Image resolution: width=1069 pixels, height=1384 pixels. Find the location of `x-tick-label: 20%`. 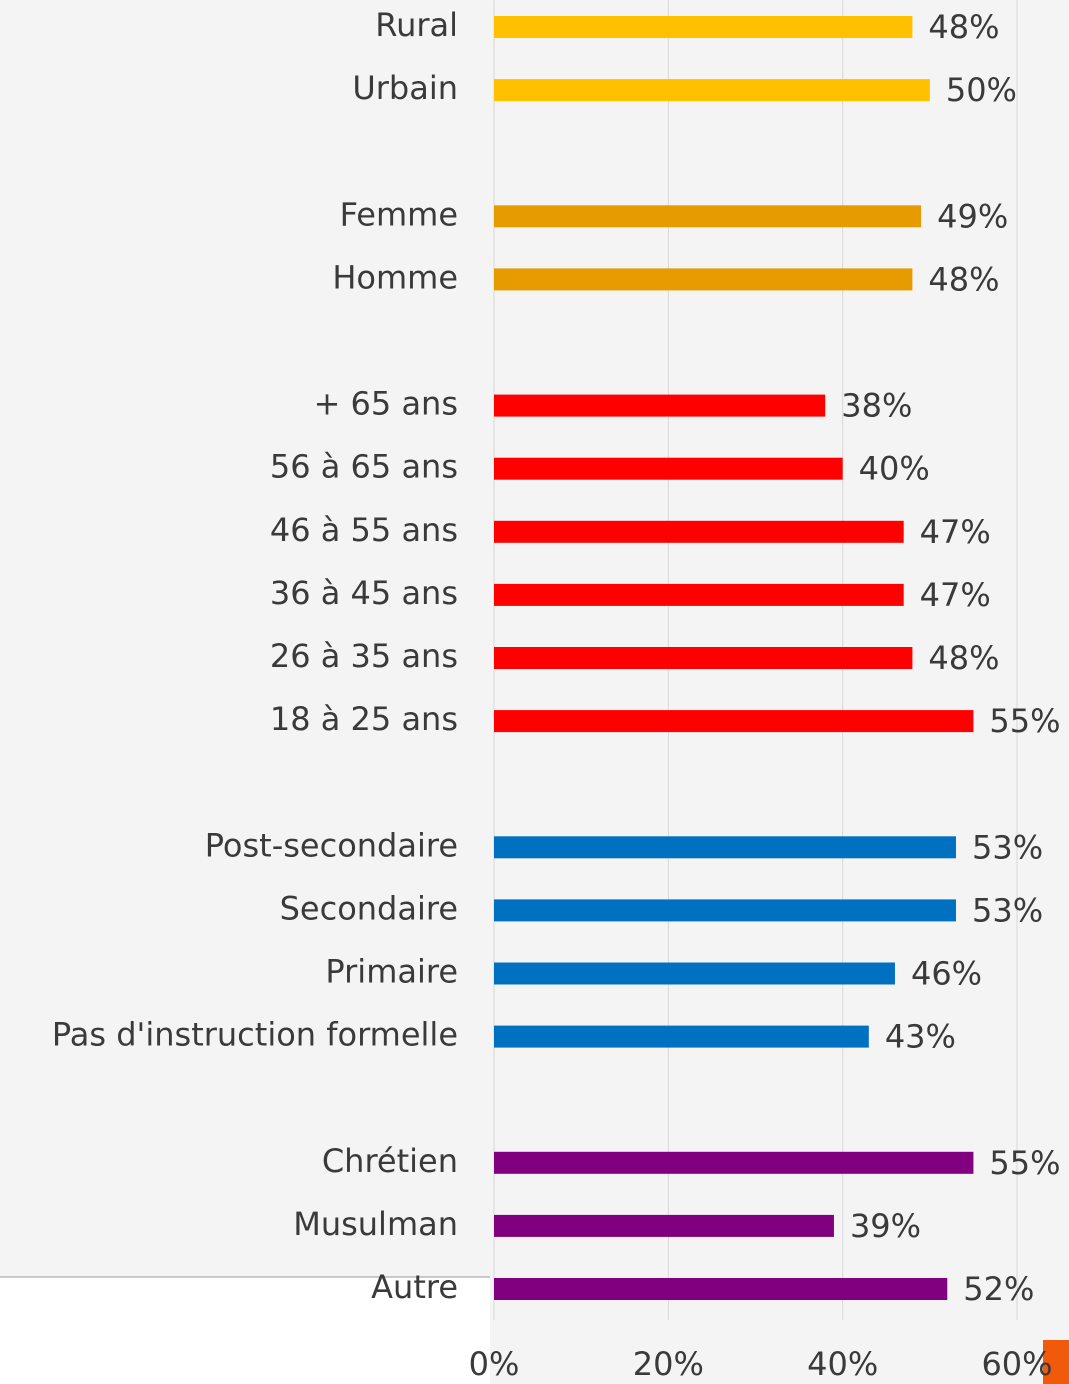

x-tick-label: 20% is located at coordinates (668, 1364).